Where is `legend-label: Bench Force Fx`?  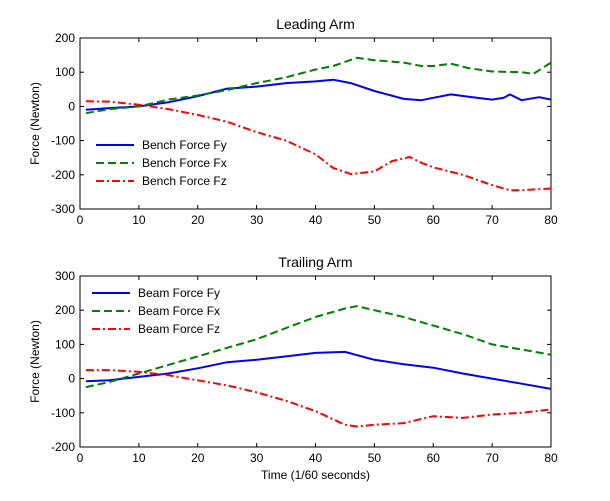 legend-label: Bench Force Fx is located at coordinates (184, 163).